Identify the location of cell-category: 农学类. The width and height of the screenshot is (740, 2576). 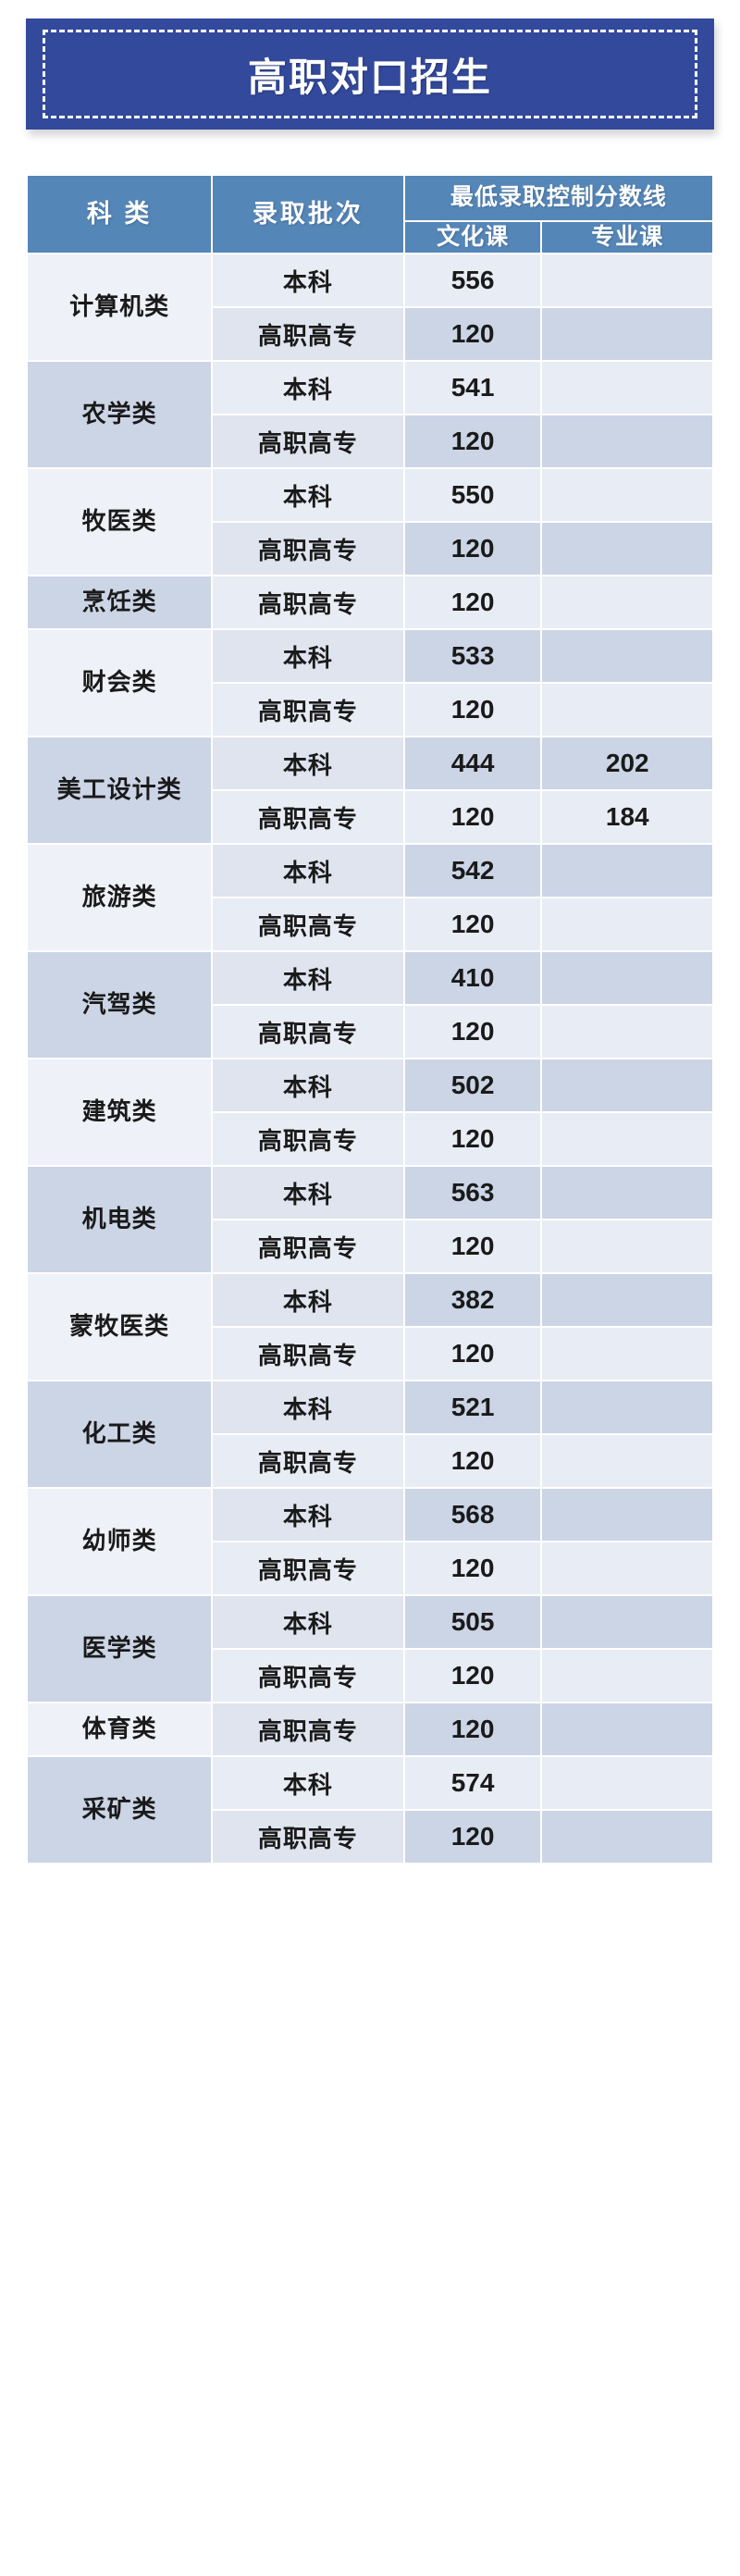
(120, 415).